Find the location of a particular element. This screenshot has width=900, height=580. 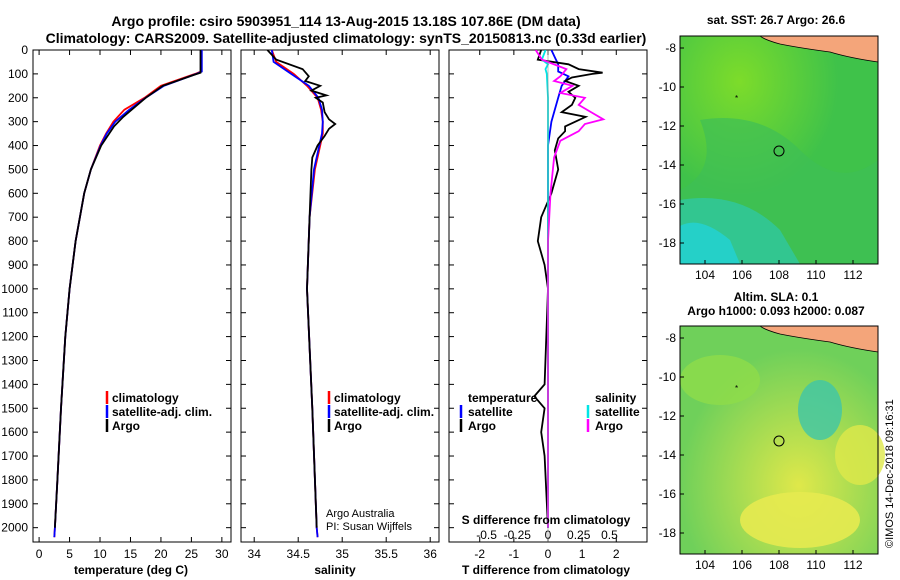

map-y-tick-label: -14 is located at coordinates (668, 455).